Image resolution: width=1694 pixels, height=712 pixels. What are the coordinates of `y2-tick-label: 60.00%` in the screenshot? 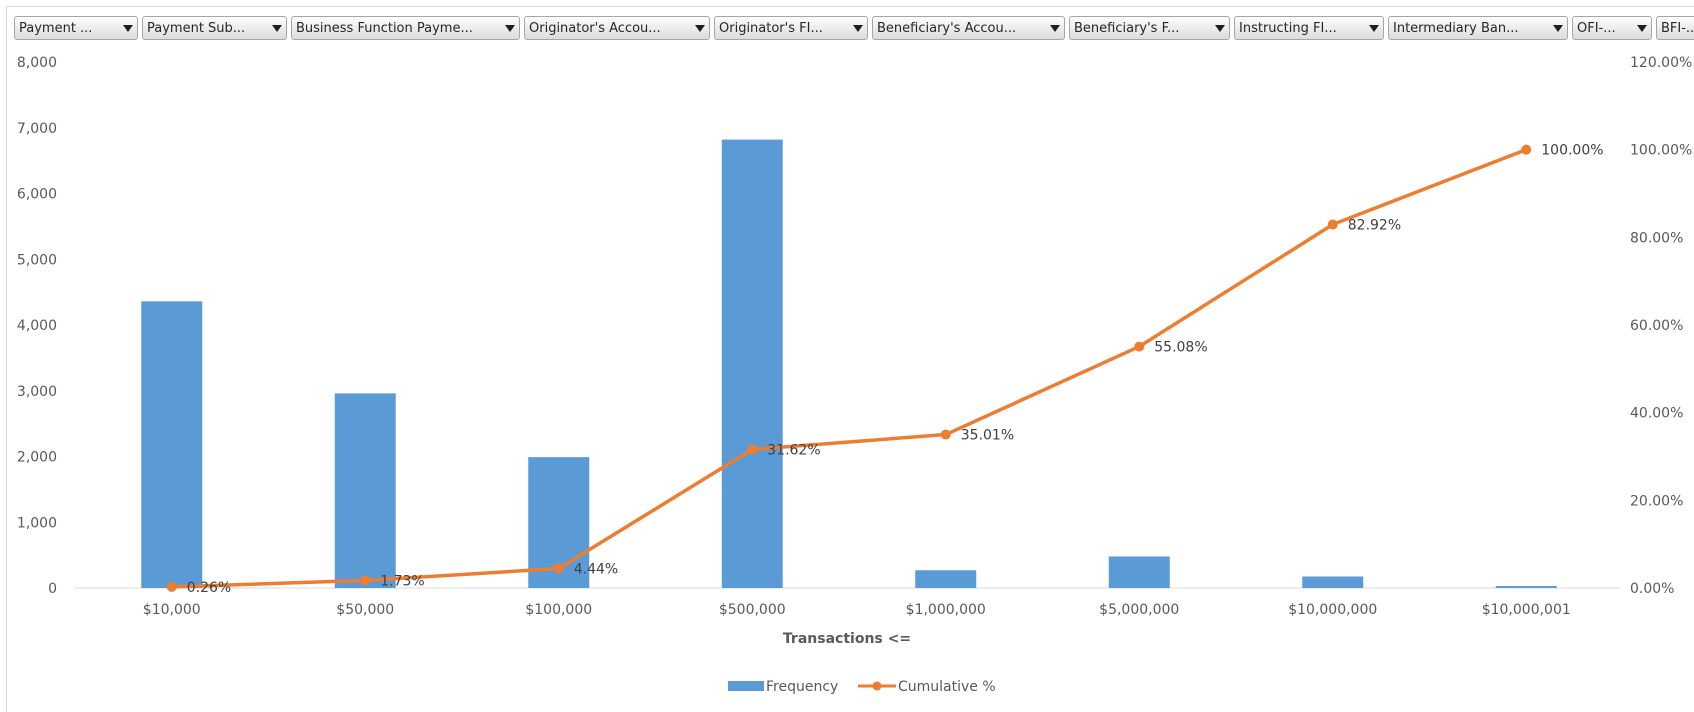 It's located at (1656, 326).